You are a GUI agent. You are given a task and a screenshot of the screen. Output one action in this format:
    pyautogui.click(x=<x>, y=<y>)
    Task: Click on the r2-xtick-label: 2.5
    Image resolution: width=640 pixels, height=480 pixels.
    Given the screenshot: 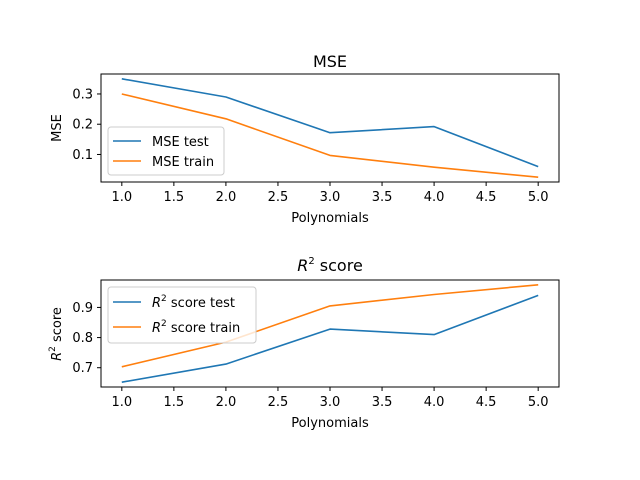 What is the action you would take?
    pyautogui.click(x=278, y=402)
    